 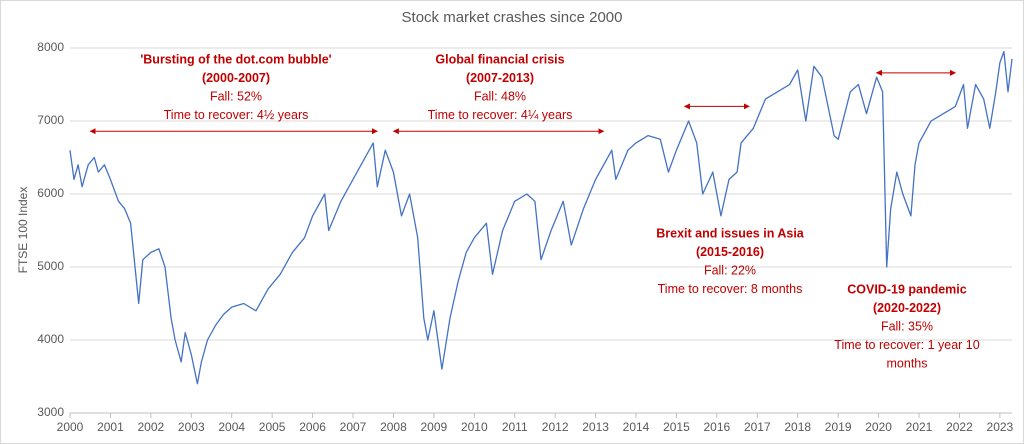 What do you see at coordinates (434, 427) in the screenshot?
I see `x-tick-label: 2009` at bounding box center [434, 427].